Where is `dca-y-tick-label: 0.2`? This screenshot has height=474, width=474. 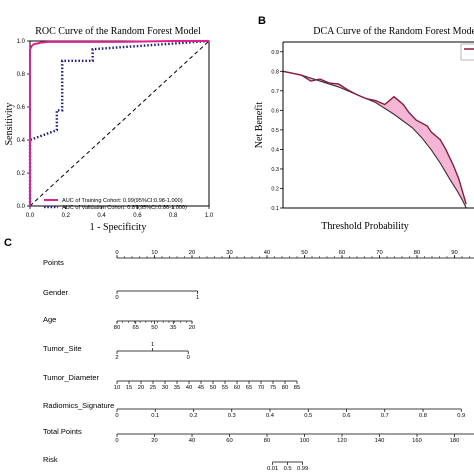 dca-y-tick-label: 0.2 is located at coordinates (275, 189).